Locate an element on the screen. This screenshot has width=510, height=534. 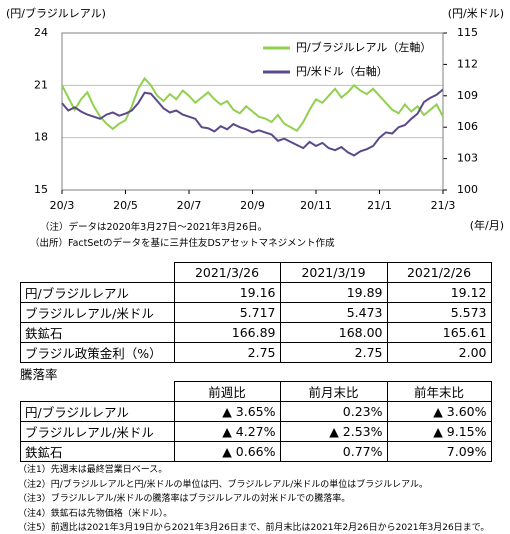
header-cell: 2021/3/19 is located at coordinates (333, 272).